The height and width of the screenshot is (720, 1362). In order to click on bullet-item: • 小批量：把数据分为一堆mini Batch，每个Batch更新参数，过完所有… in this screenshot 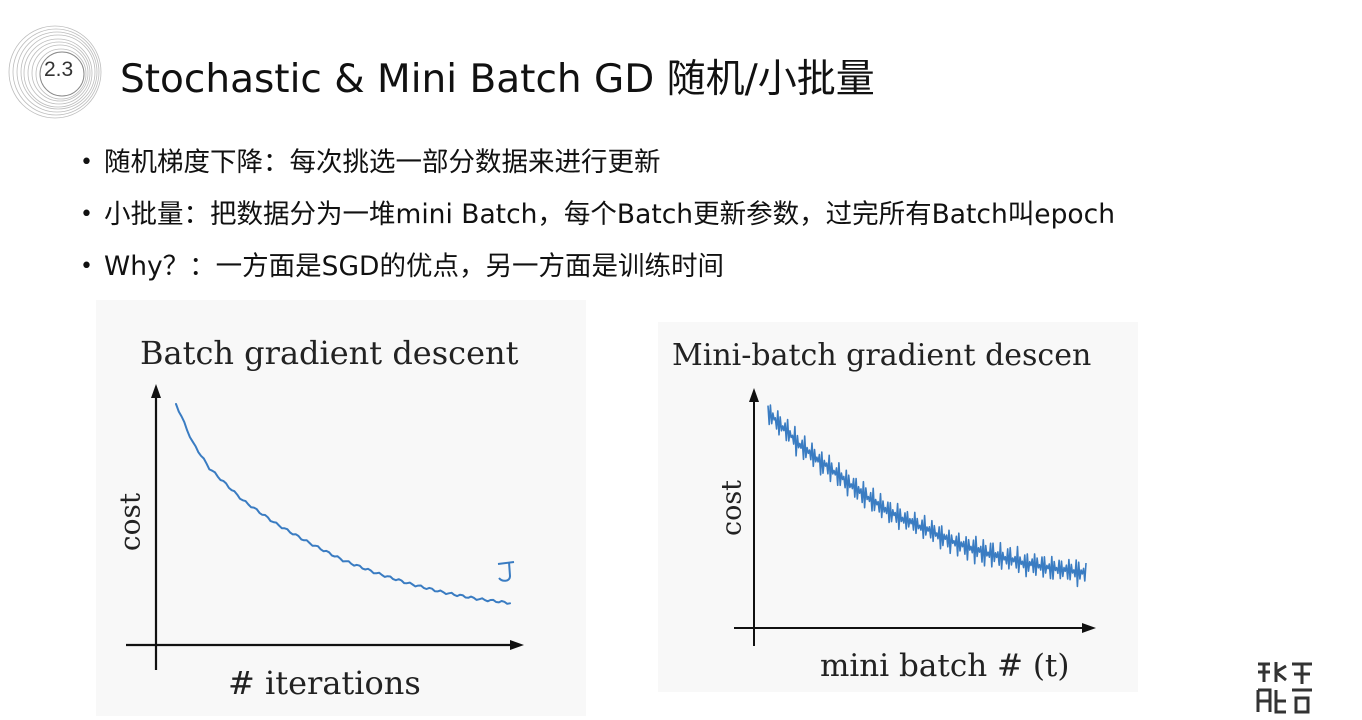, I will do `click(596, 222)`.